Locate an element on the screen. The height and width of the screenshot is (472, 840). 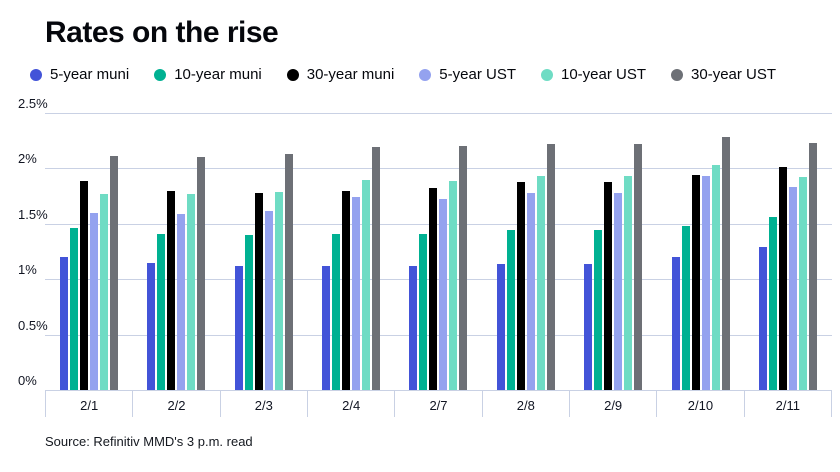
gridline-2.5% is located at coordinates (438, 113).